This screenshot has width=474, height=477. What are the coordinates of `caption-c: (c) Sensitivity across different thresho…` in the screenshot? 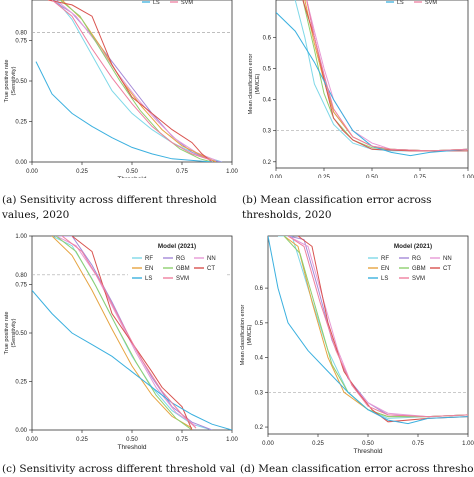 It's located at (119, 469).